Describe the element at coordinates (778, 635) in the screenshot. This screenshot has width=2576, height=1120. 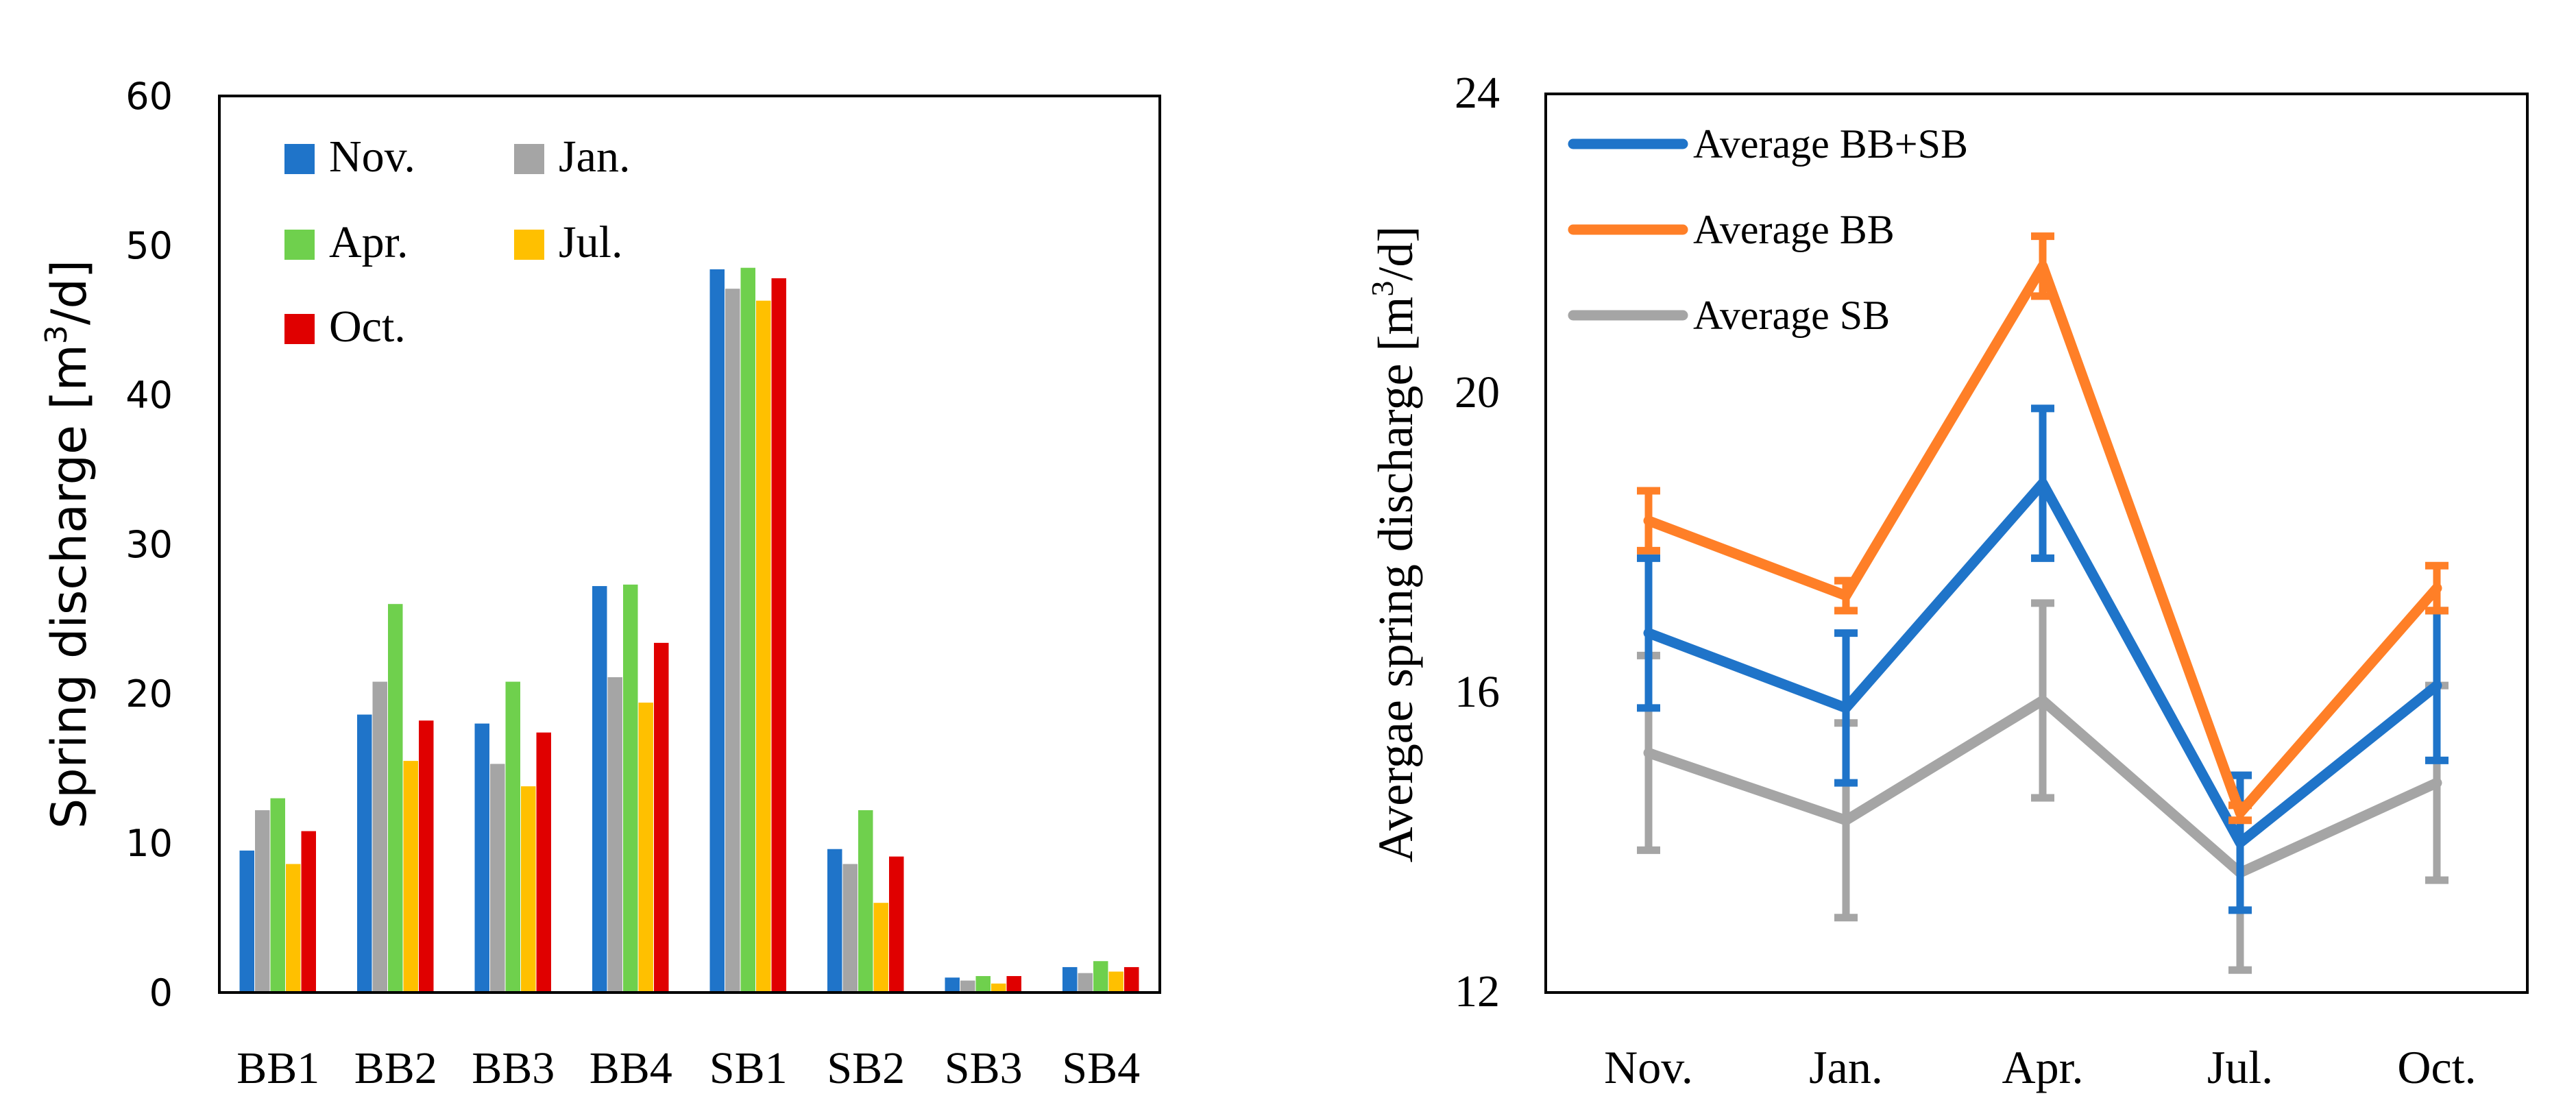
I see `bar-sb1-oct` at that location.